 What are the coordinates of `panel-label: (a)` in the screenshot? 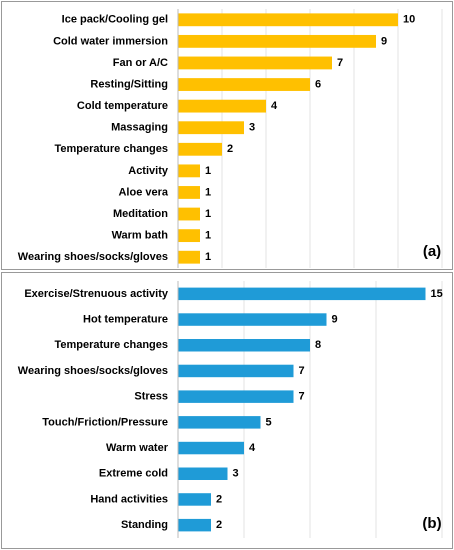 It's located at (432, 251).